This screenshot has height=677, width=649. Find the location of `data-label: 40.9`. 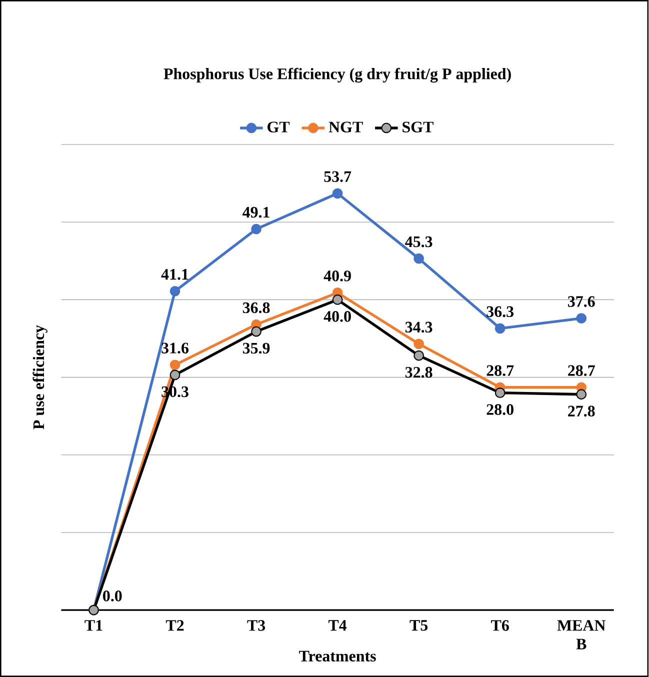

data-label: 40.9 is located at coordinates (338, 276).